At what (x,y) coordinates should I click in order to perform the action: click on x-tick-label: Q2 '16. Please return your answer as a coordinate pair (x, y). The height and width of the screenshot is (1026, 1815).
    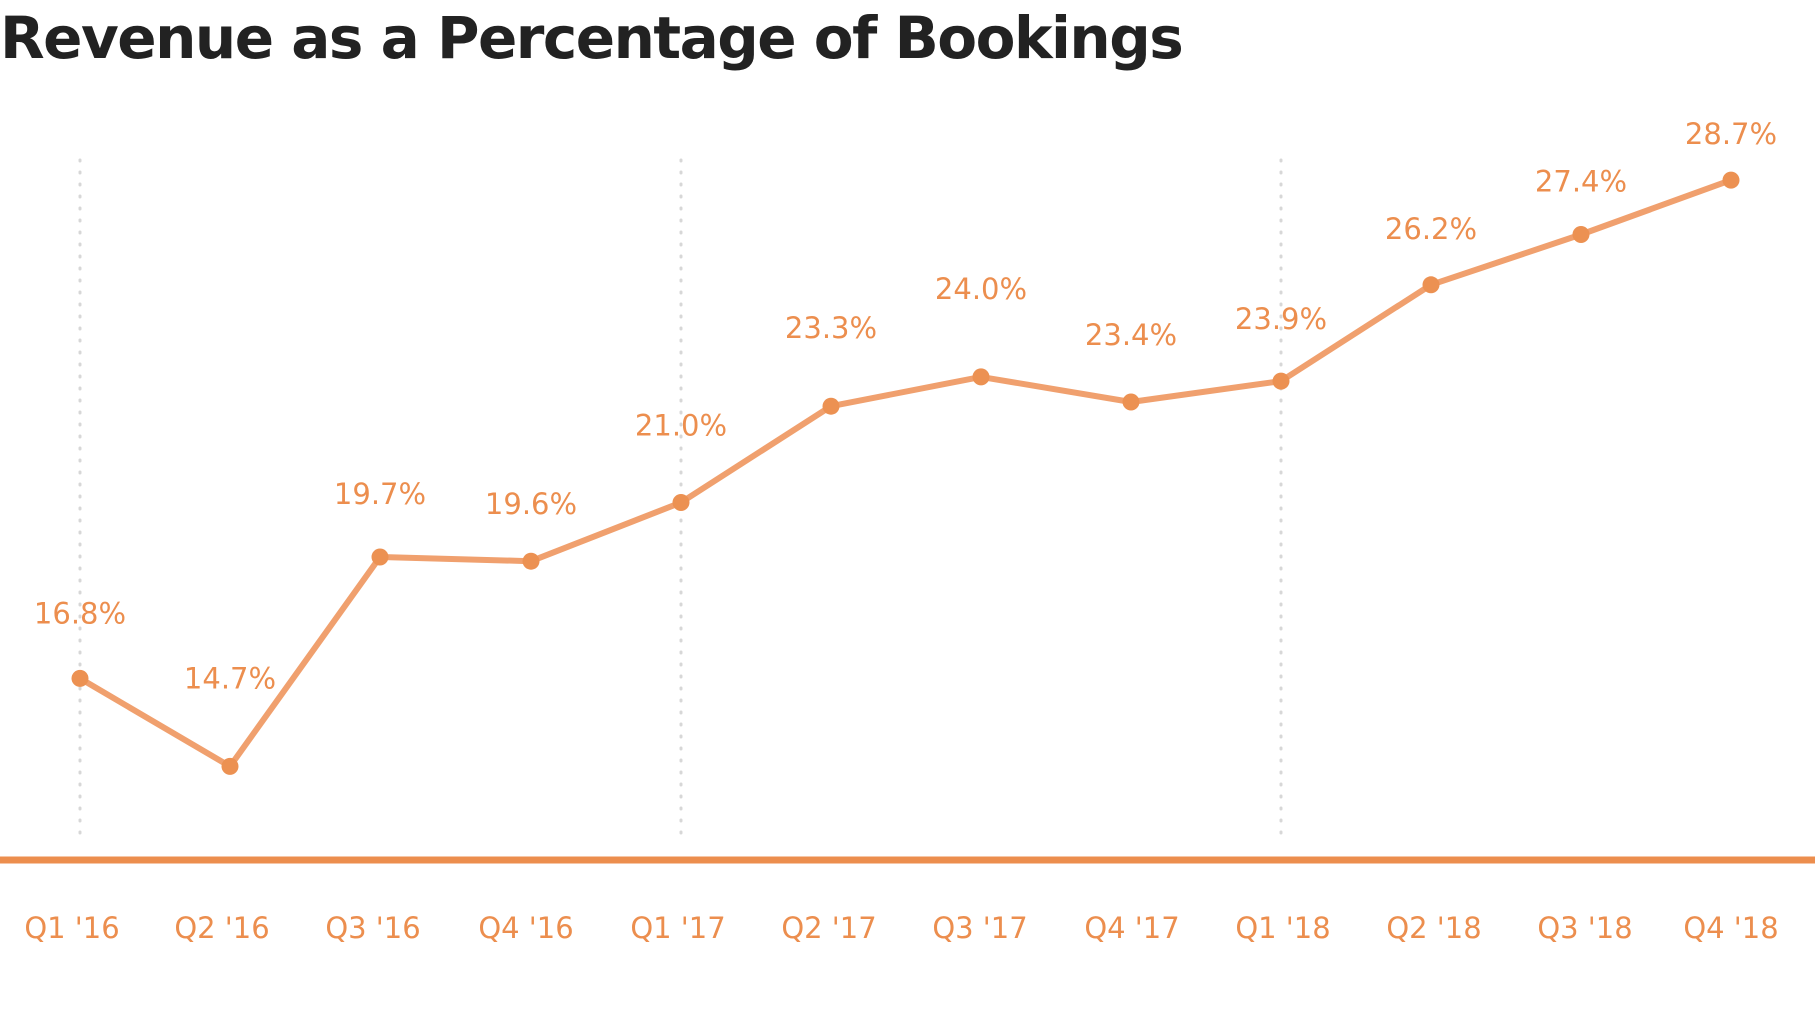
    Looking at the image, I should click on (221, 928).